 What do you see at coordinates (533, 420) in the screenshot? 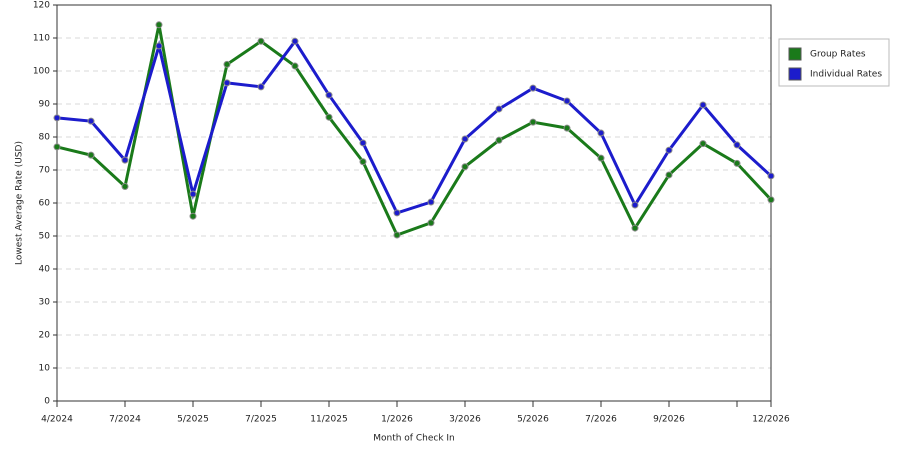
I see `x-tick-label: 5/2026` at bounding box center [533, 420].